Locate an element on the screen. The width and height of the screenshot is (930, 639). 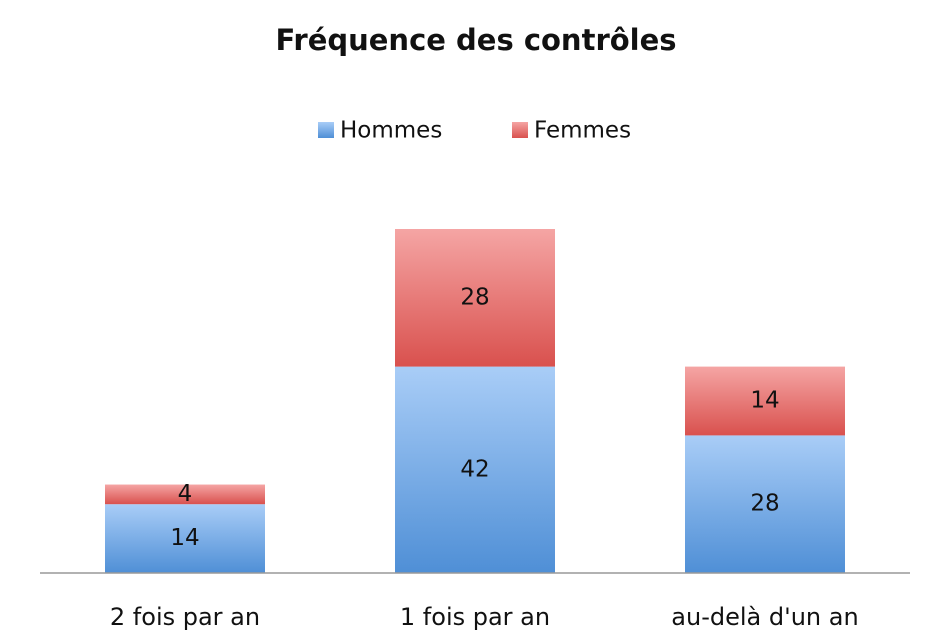
x-tick-label: 1 fois par an is located at coordinates (475, 617).